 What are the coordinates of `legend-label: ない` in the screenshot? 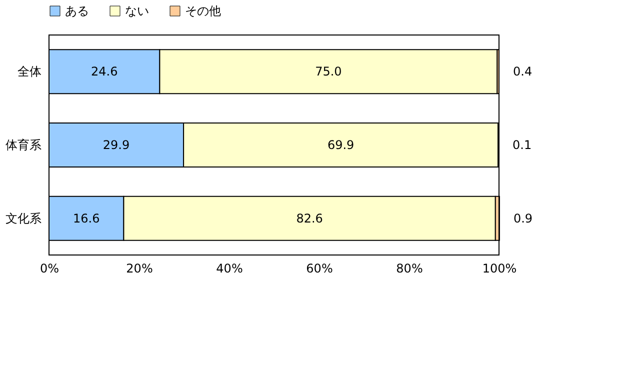 It's located at (137, 11).